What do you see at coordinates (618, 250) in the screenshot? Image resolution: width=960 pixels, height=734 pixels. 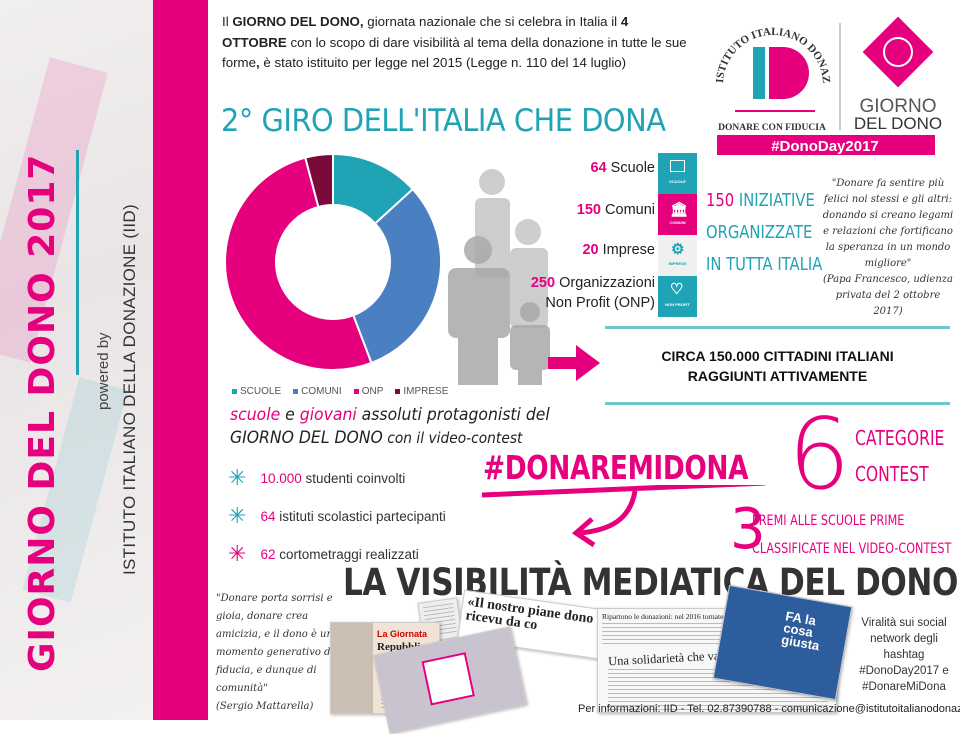 I see `stat-imprese: 20 Imprese` at bounding box center [618, 250].